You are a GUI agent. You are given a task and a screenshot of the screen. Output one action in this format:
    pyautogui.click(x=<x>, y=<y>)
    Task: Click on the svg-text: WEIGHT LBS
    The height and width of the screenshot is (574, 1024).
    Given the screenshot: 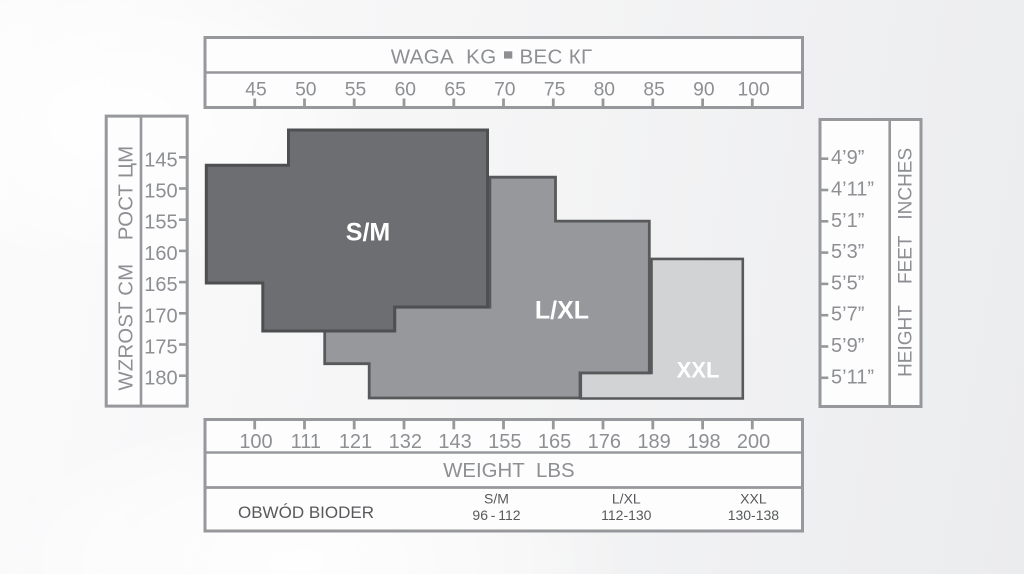 What is the action you would take?
    pyautogui.click(x=508, y=471)
    